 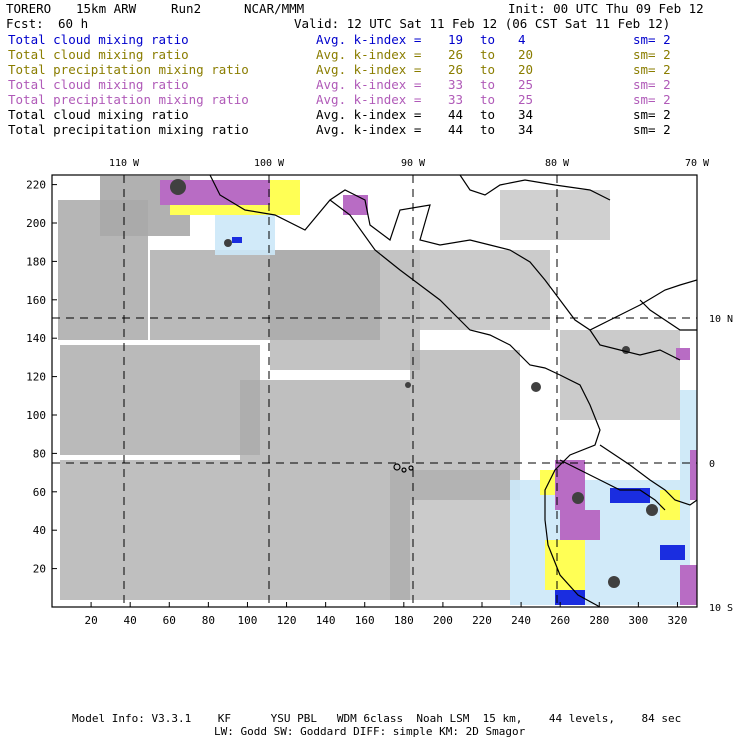 I want to click on lat-label: 10 N, so click(x=721, y=319).